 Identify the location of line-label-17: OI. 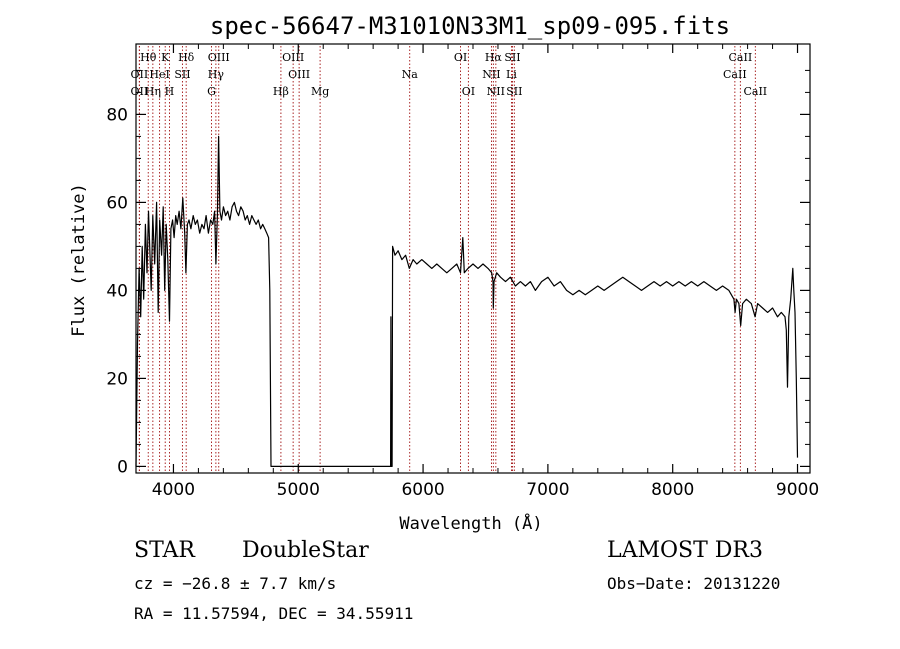
(460, 57).